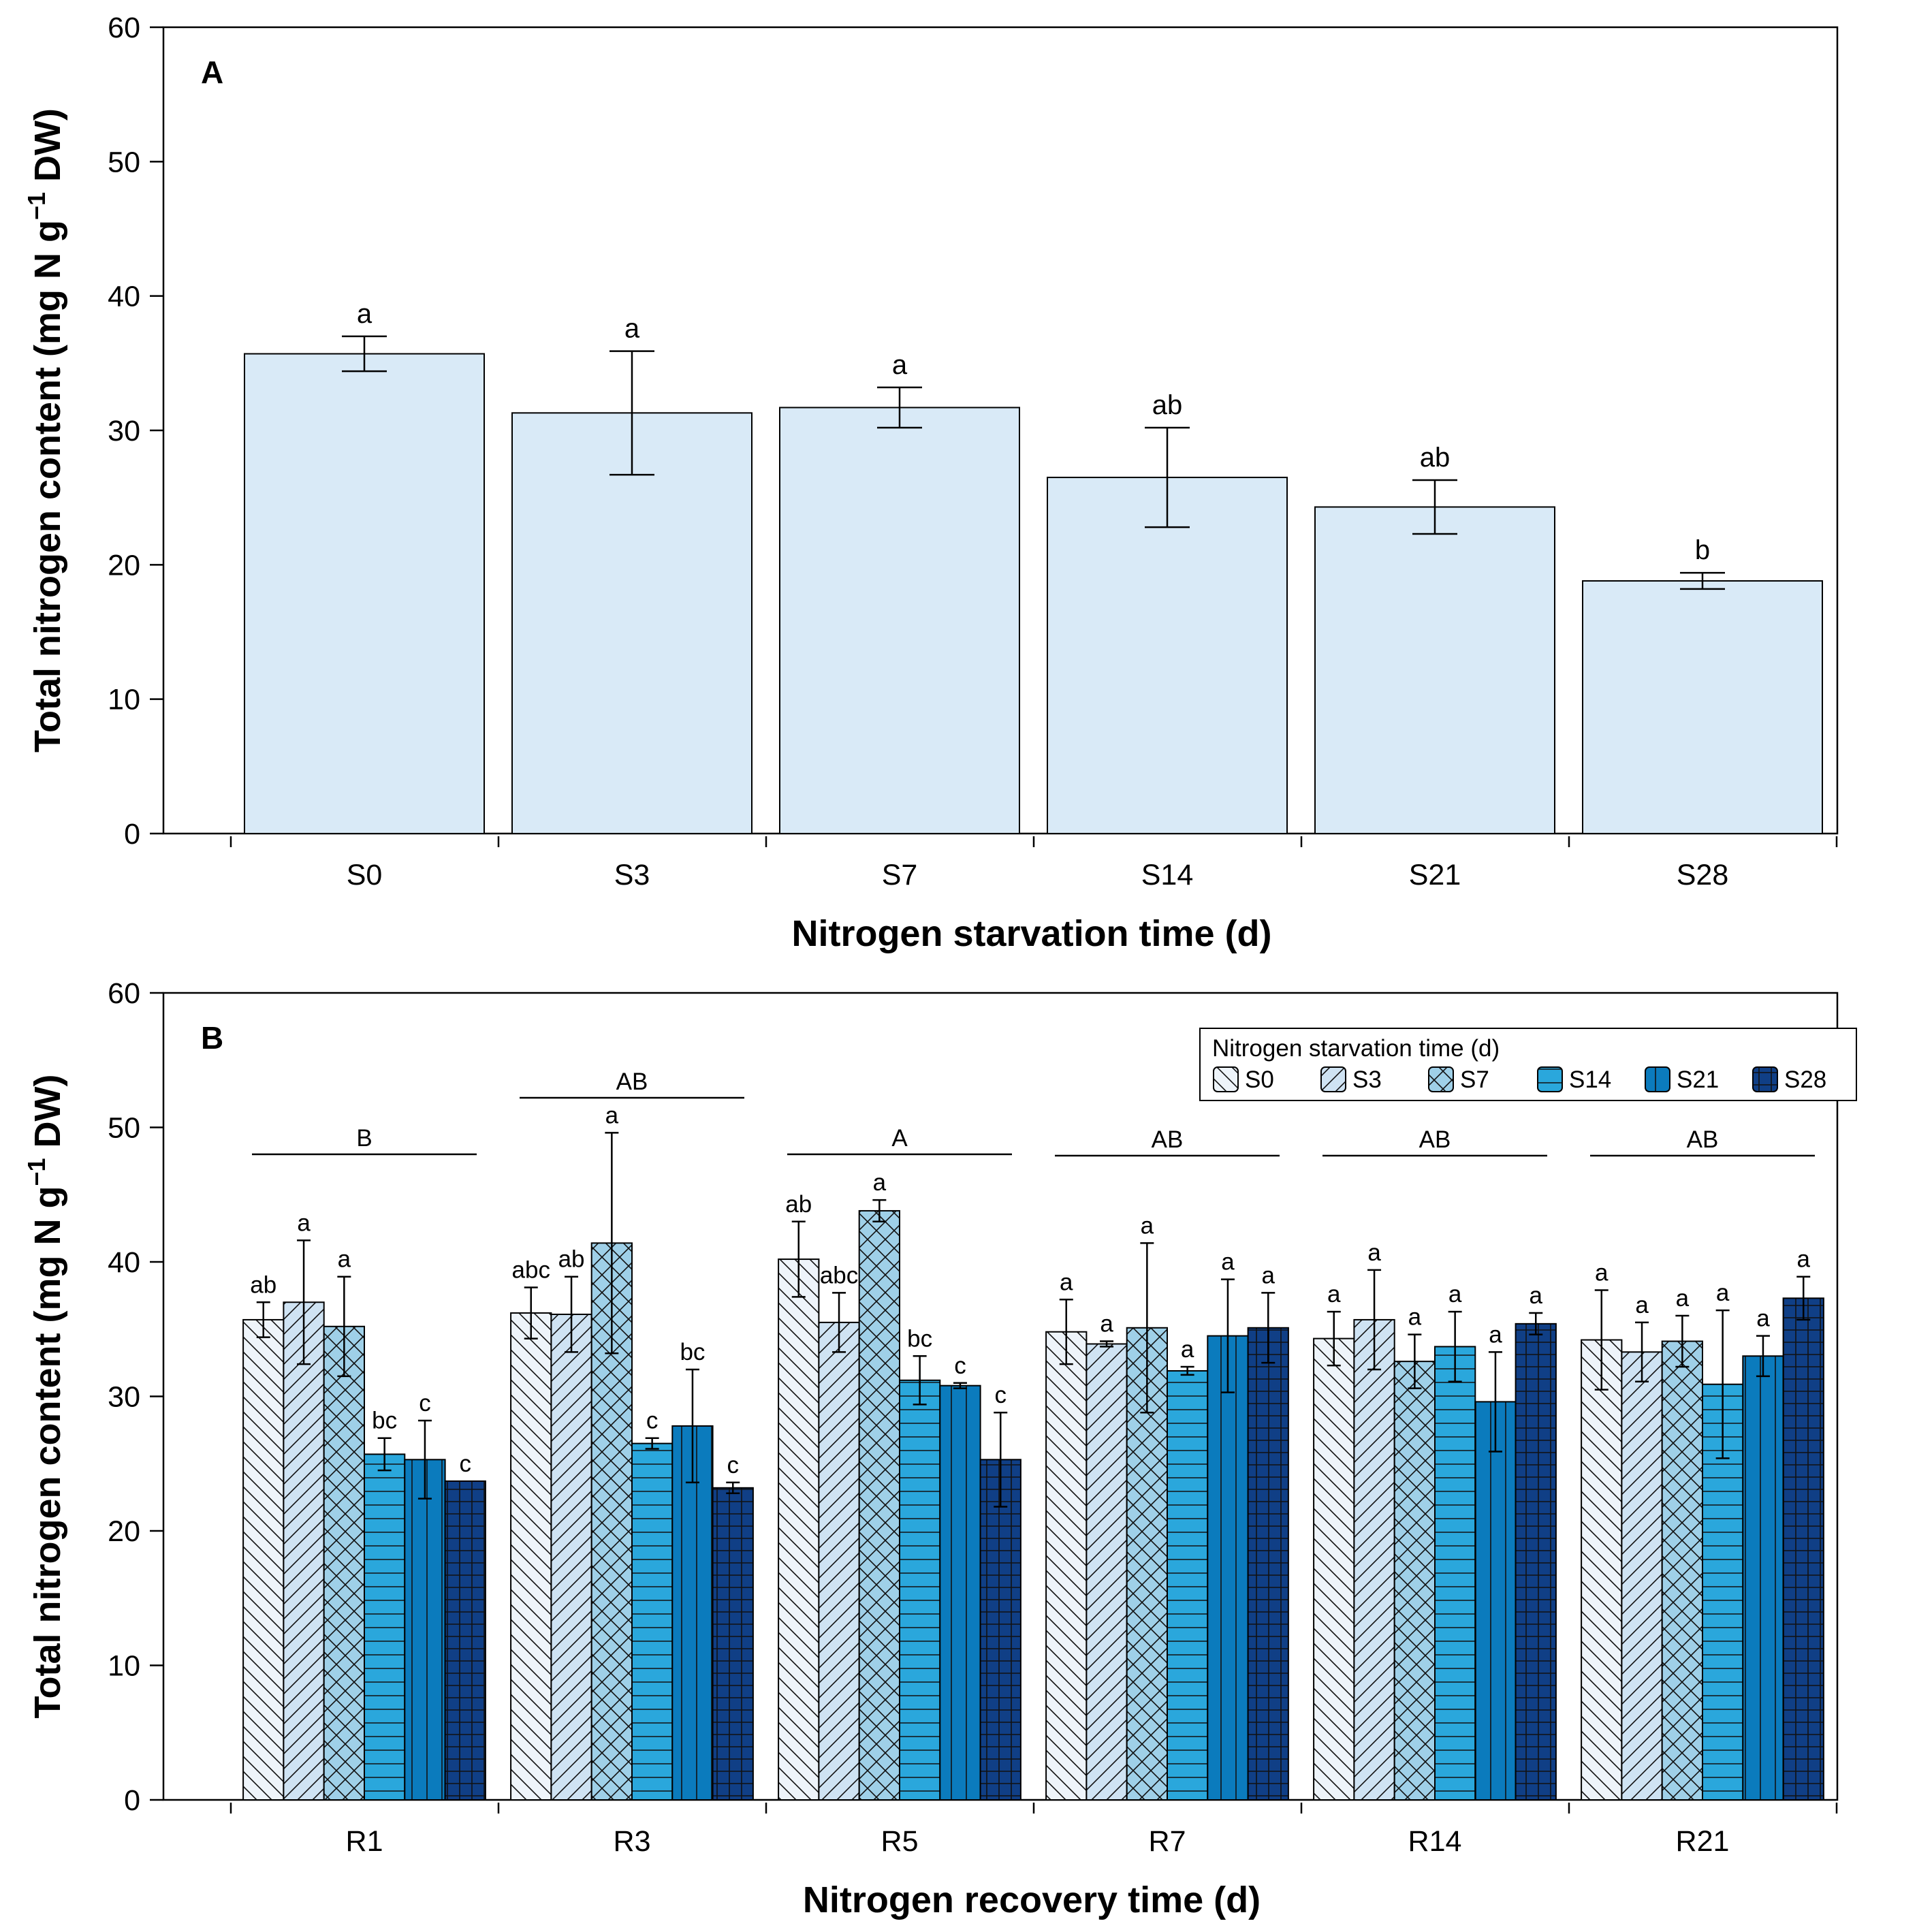  Describe the element at coordinates (304, 1551) in the screenshot. I see `bar-r1-s3` at that location.